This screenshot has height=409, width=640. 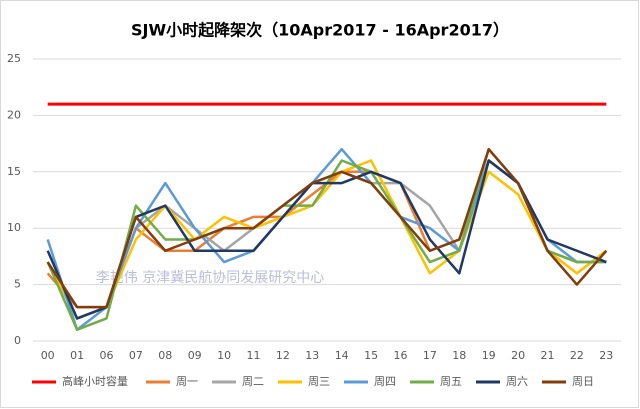 What do you see at coordinates (136, 355) in the screenshot?
I see `x-tick-label: 07` at bounding box center [136, 355].